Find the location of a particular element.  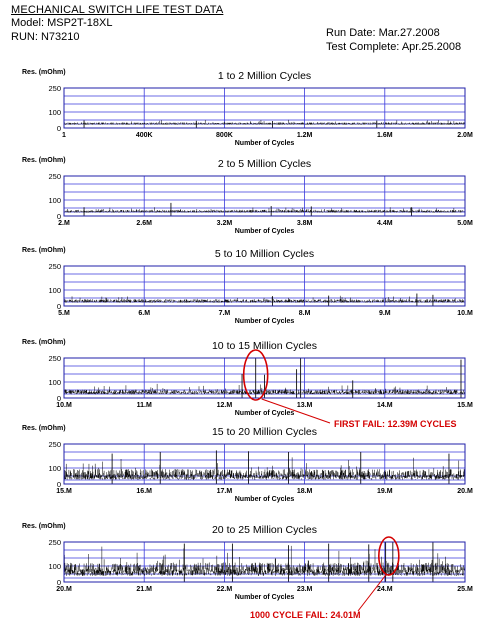

x-tick-label: 400K is located at coordinates (144, 135).